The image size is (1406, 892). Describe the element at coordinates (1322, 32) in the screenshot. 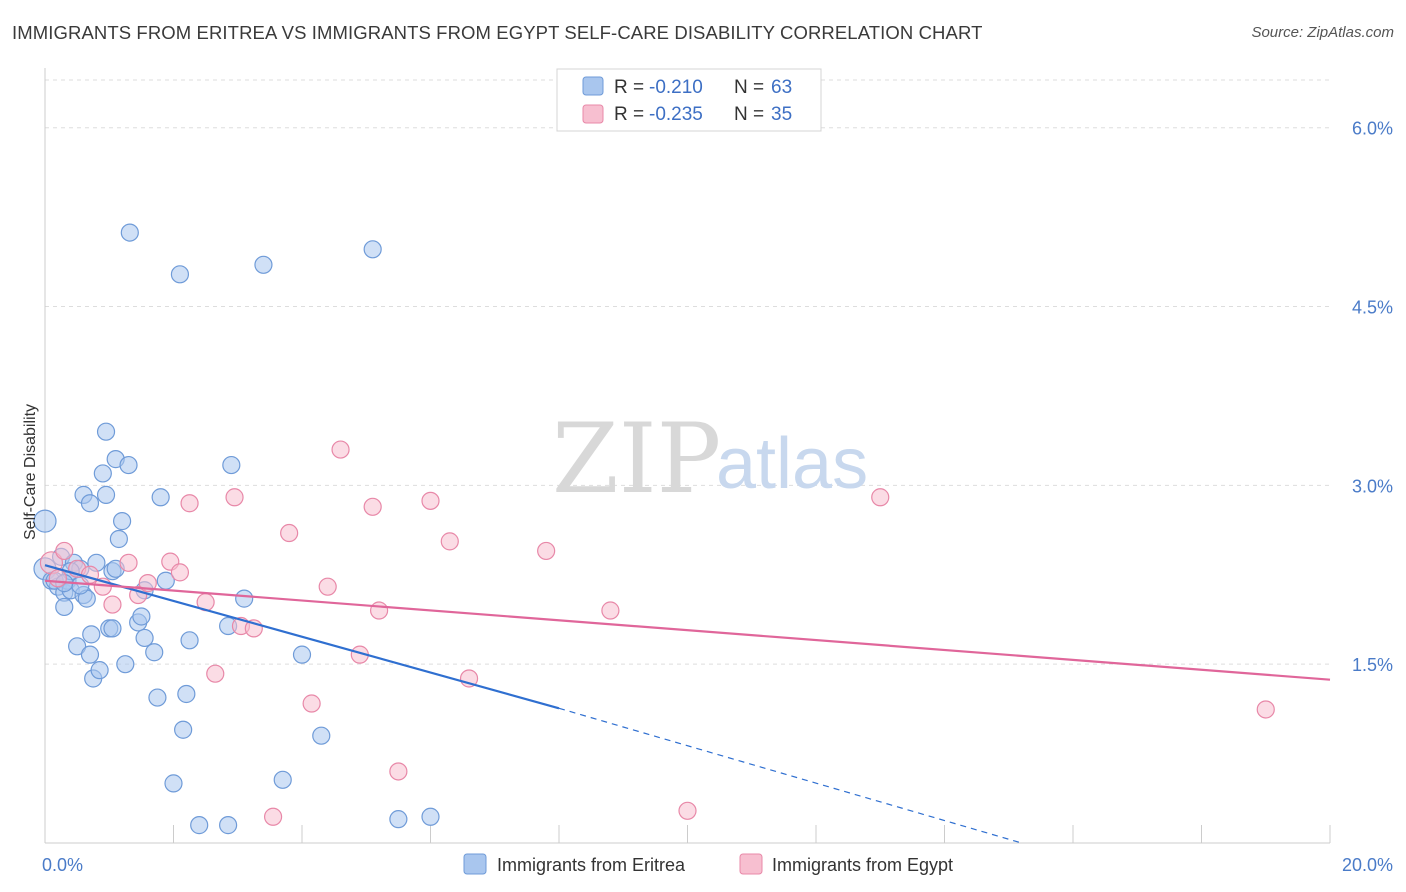

I see `source-label: Source: ZipAtlas.com` at that location.